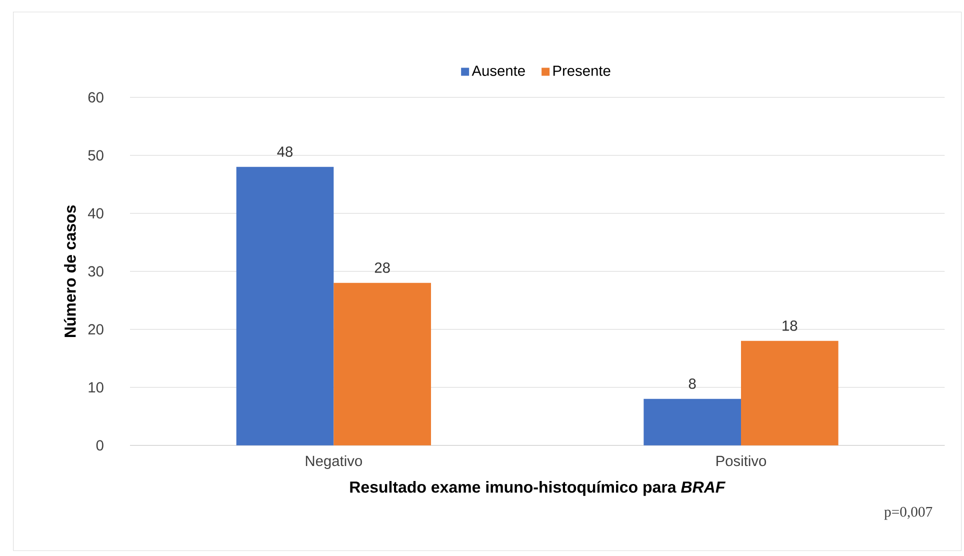 This screenshot has height=556, width=964. I want to click on x-tick-label: Positivo, so click(741, 460).